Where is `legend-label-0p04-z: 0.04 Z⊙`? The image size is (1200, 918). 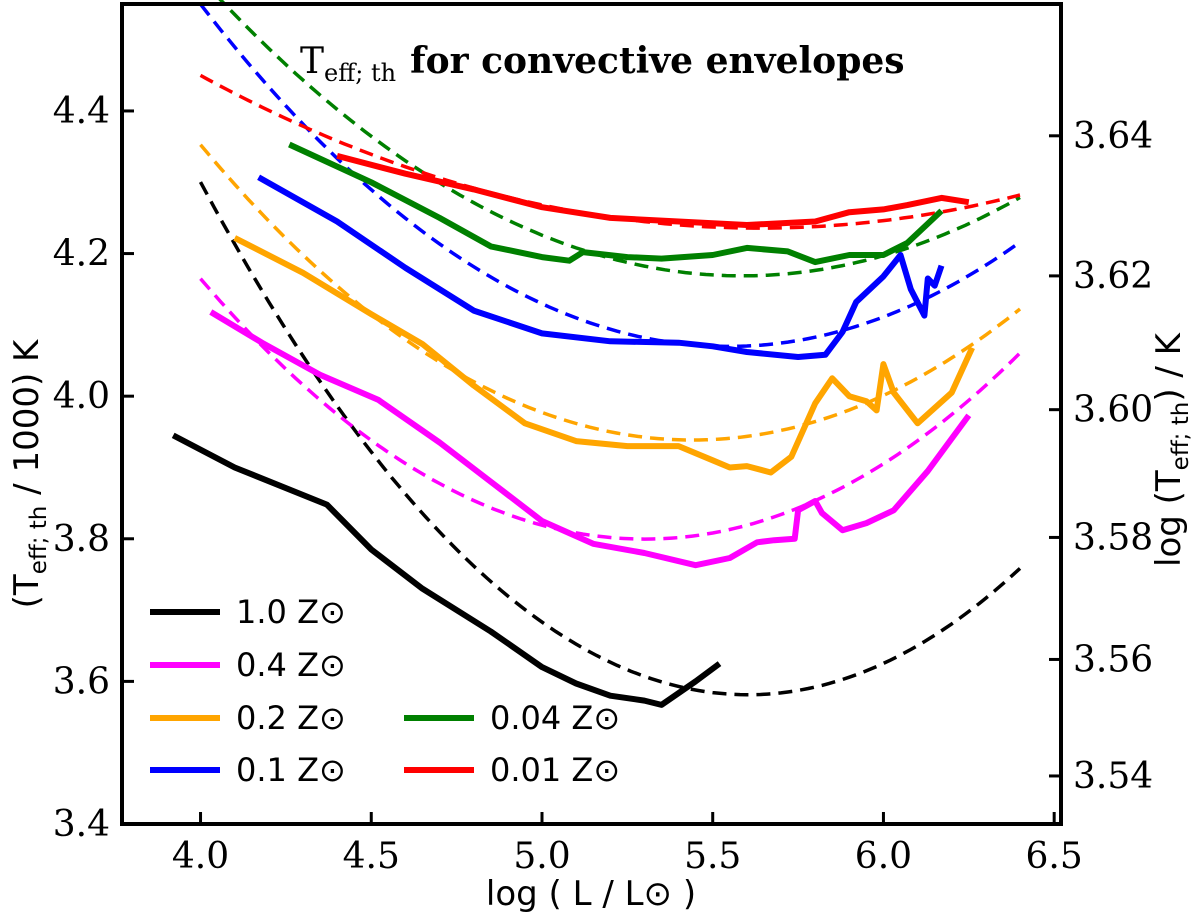 legend-label-0p04-z: 0.04 Z⊙ is located at coordinates (555, 718).